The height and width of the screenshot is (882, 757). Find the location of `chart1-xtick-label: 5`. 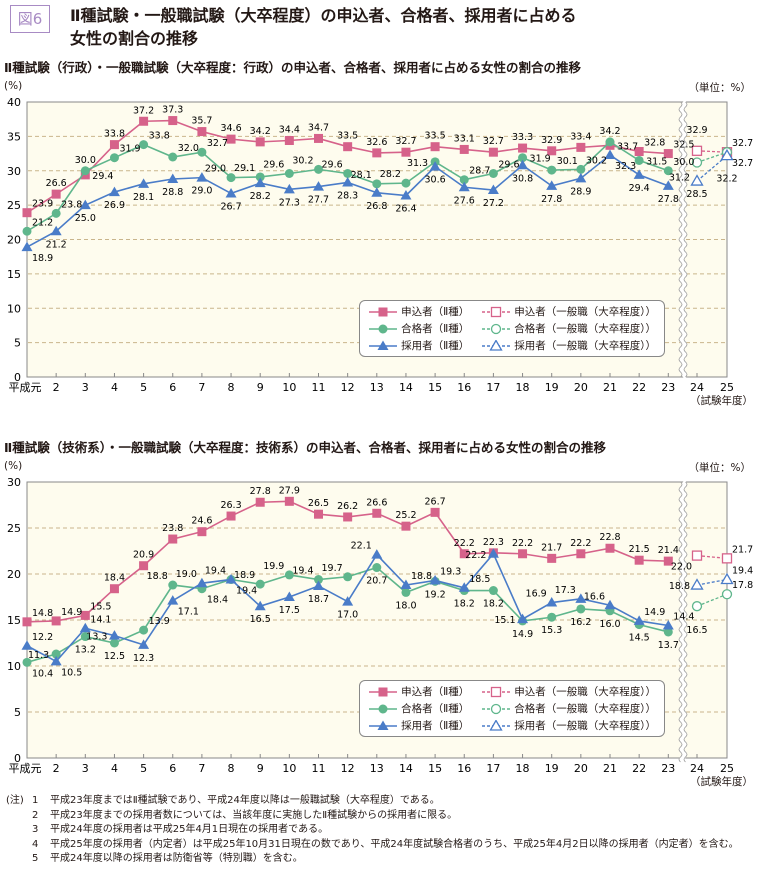

chart1-xtick-label: 5 is located at coordinates (143, 387).